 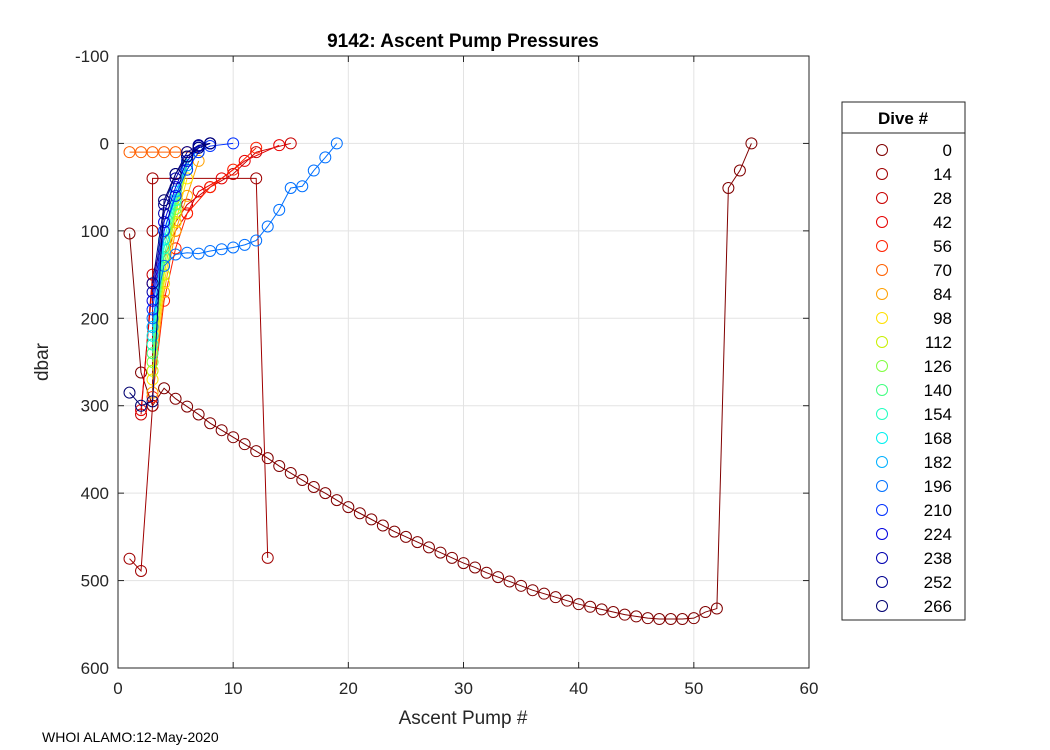 I want to click on legend-label: 28, so click(x=942, y=198).